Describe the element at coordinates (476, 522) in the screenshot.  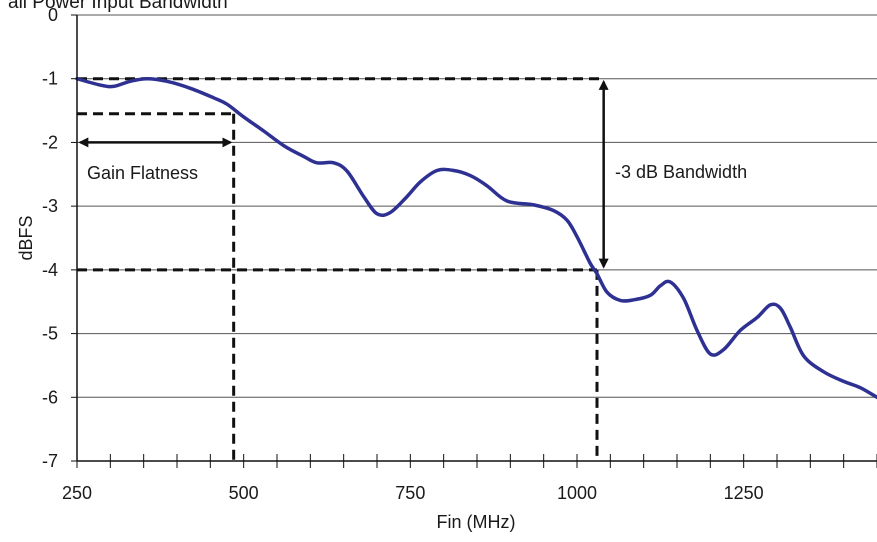
I see `x-axis-title: Fin (MHz)` at that location.